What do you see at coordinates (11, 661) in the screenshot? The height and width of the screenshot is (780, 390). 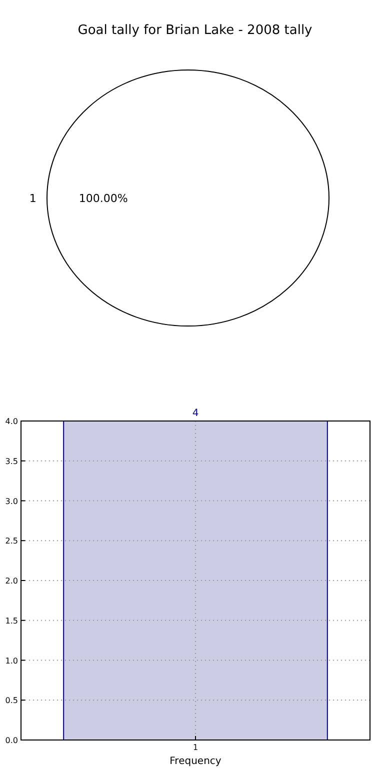 I see `y-tick-label: 1.0` at bounding box center [11, 661].